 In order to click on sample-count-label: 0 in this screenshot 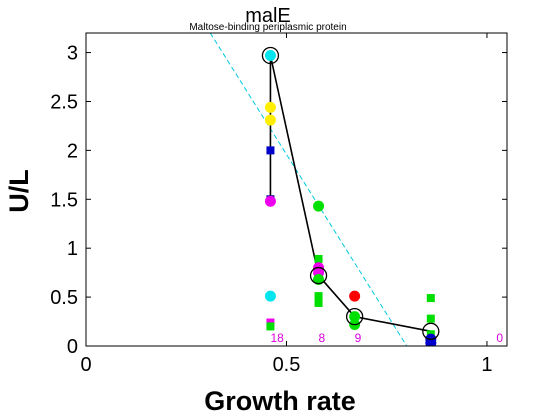, I will do `click(499, 338)`.